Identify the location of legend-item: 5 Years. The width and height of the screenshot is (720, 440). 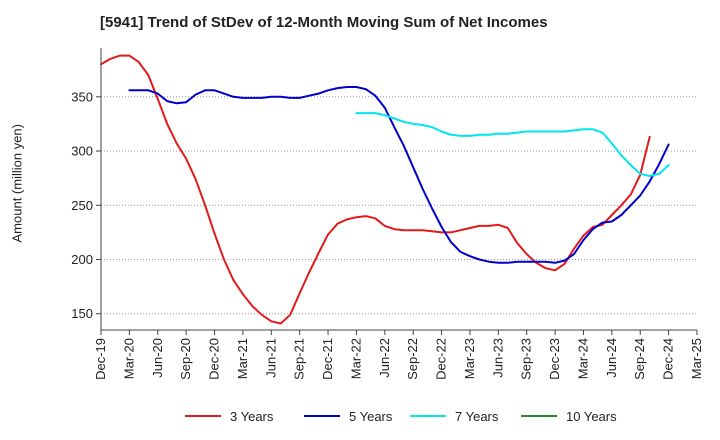
(348, 416).